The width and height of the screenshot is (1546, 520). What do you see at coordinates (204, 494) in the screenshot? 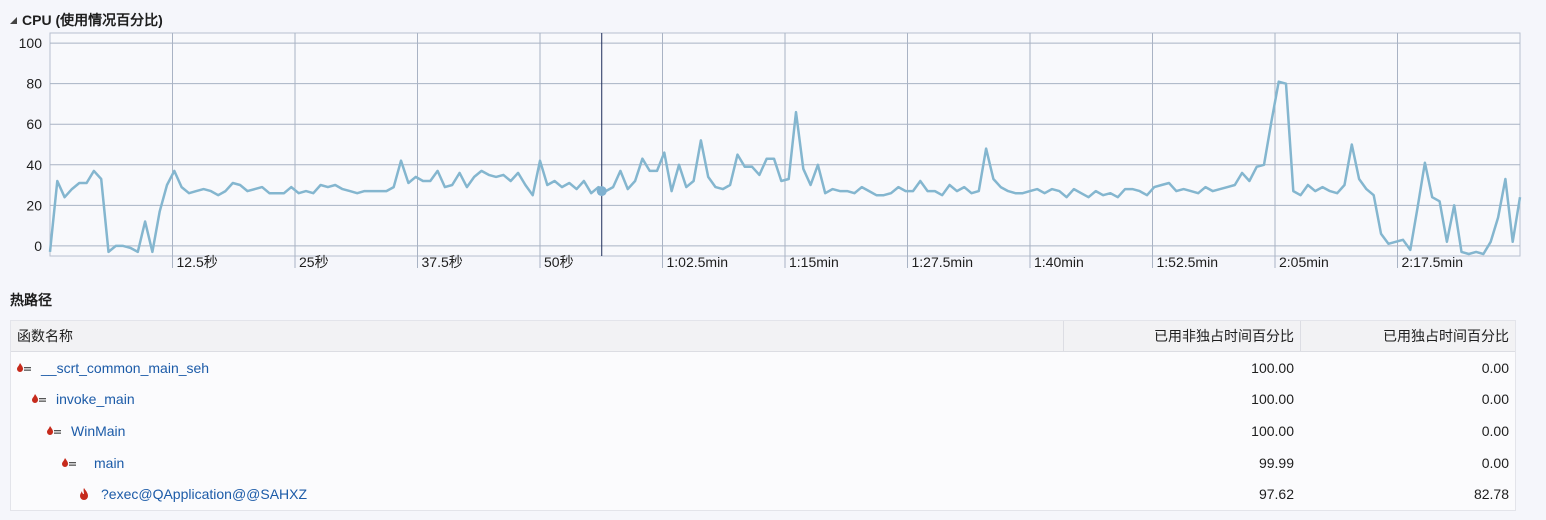
I see `function-name-link: ?exec@QApplication@@SAHXZ` at bounding box center [204, 494].